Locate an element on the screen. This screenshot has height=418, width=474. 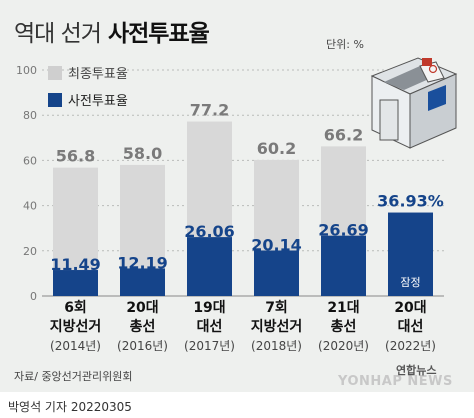
page-title: 역대 선거 사전투표율 is located at coordinates (112, 31).